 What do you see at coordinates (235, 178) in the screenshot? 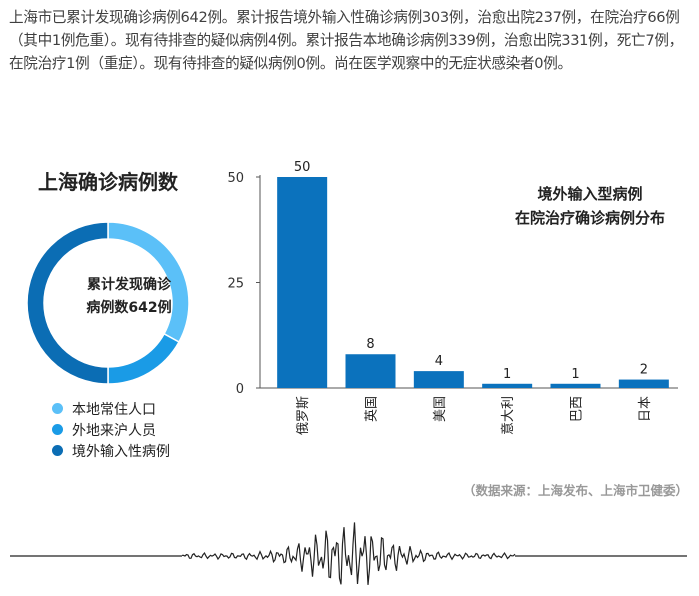
I see `y-tick-label: 50` at bounding box center [235, 178].